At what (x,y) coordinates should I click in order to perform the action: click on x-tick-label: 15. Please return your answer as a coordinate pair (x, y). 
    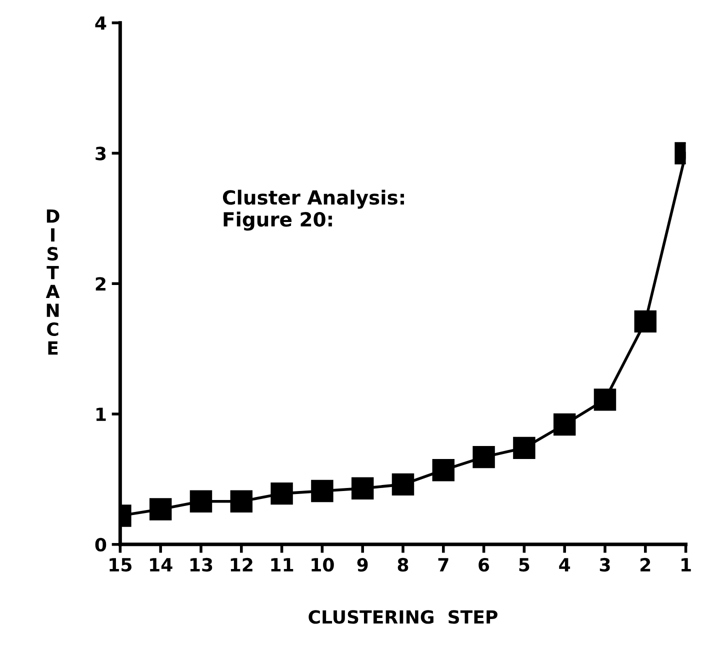
    Looking at the image, I should click on (121, 565).